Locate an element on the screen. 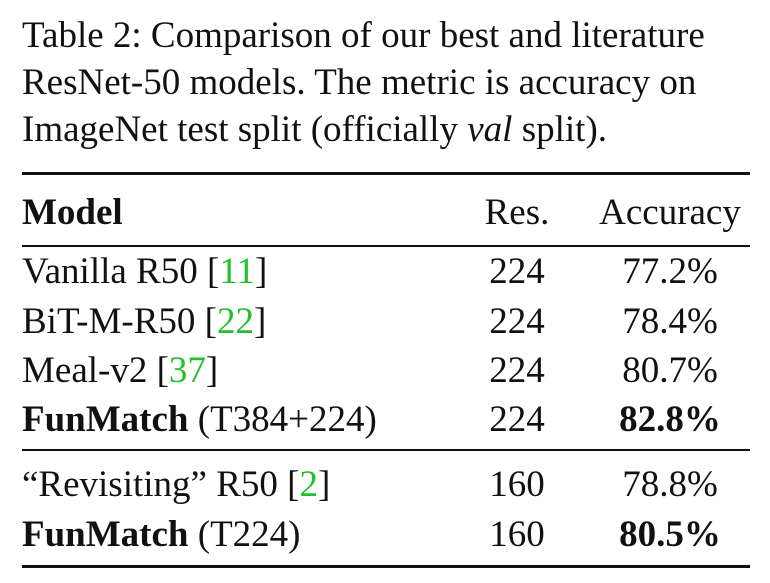 The height and width of the screenshot is (583, 770). model-cell: FunMatch (T384+224) is located at coordinates (199, 420).